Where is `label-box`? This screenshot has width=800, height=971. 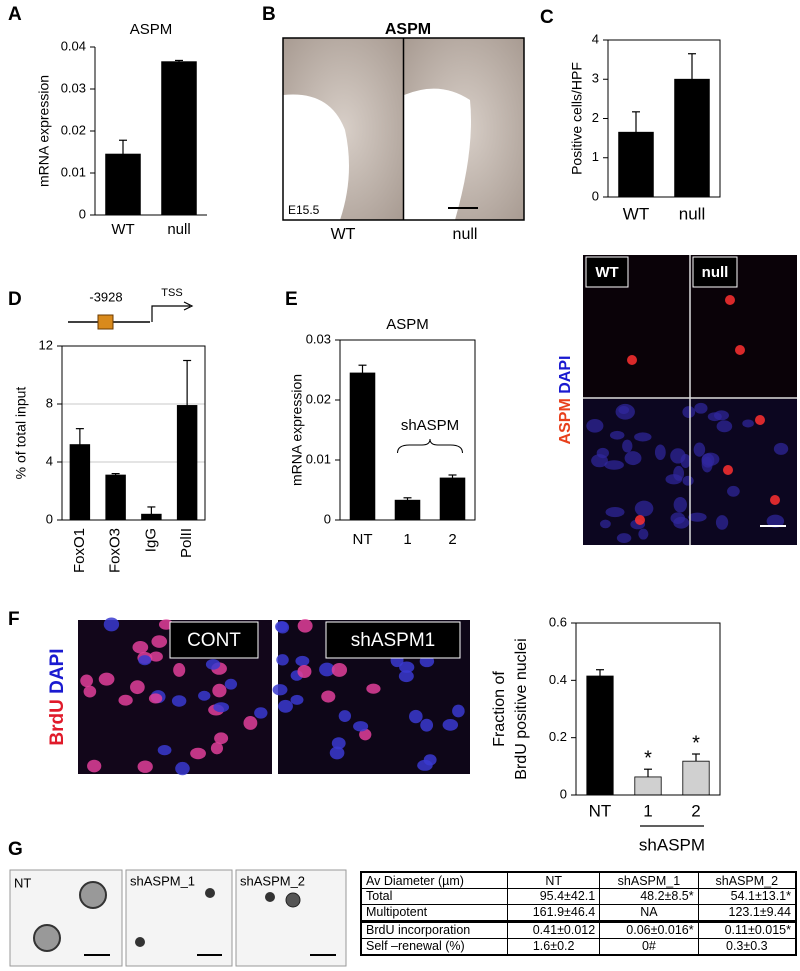
label-box is located at coordinates (607, 272).